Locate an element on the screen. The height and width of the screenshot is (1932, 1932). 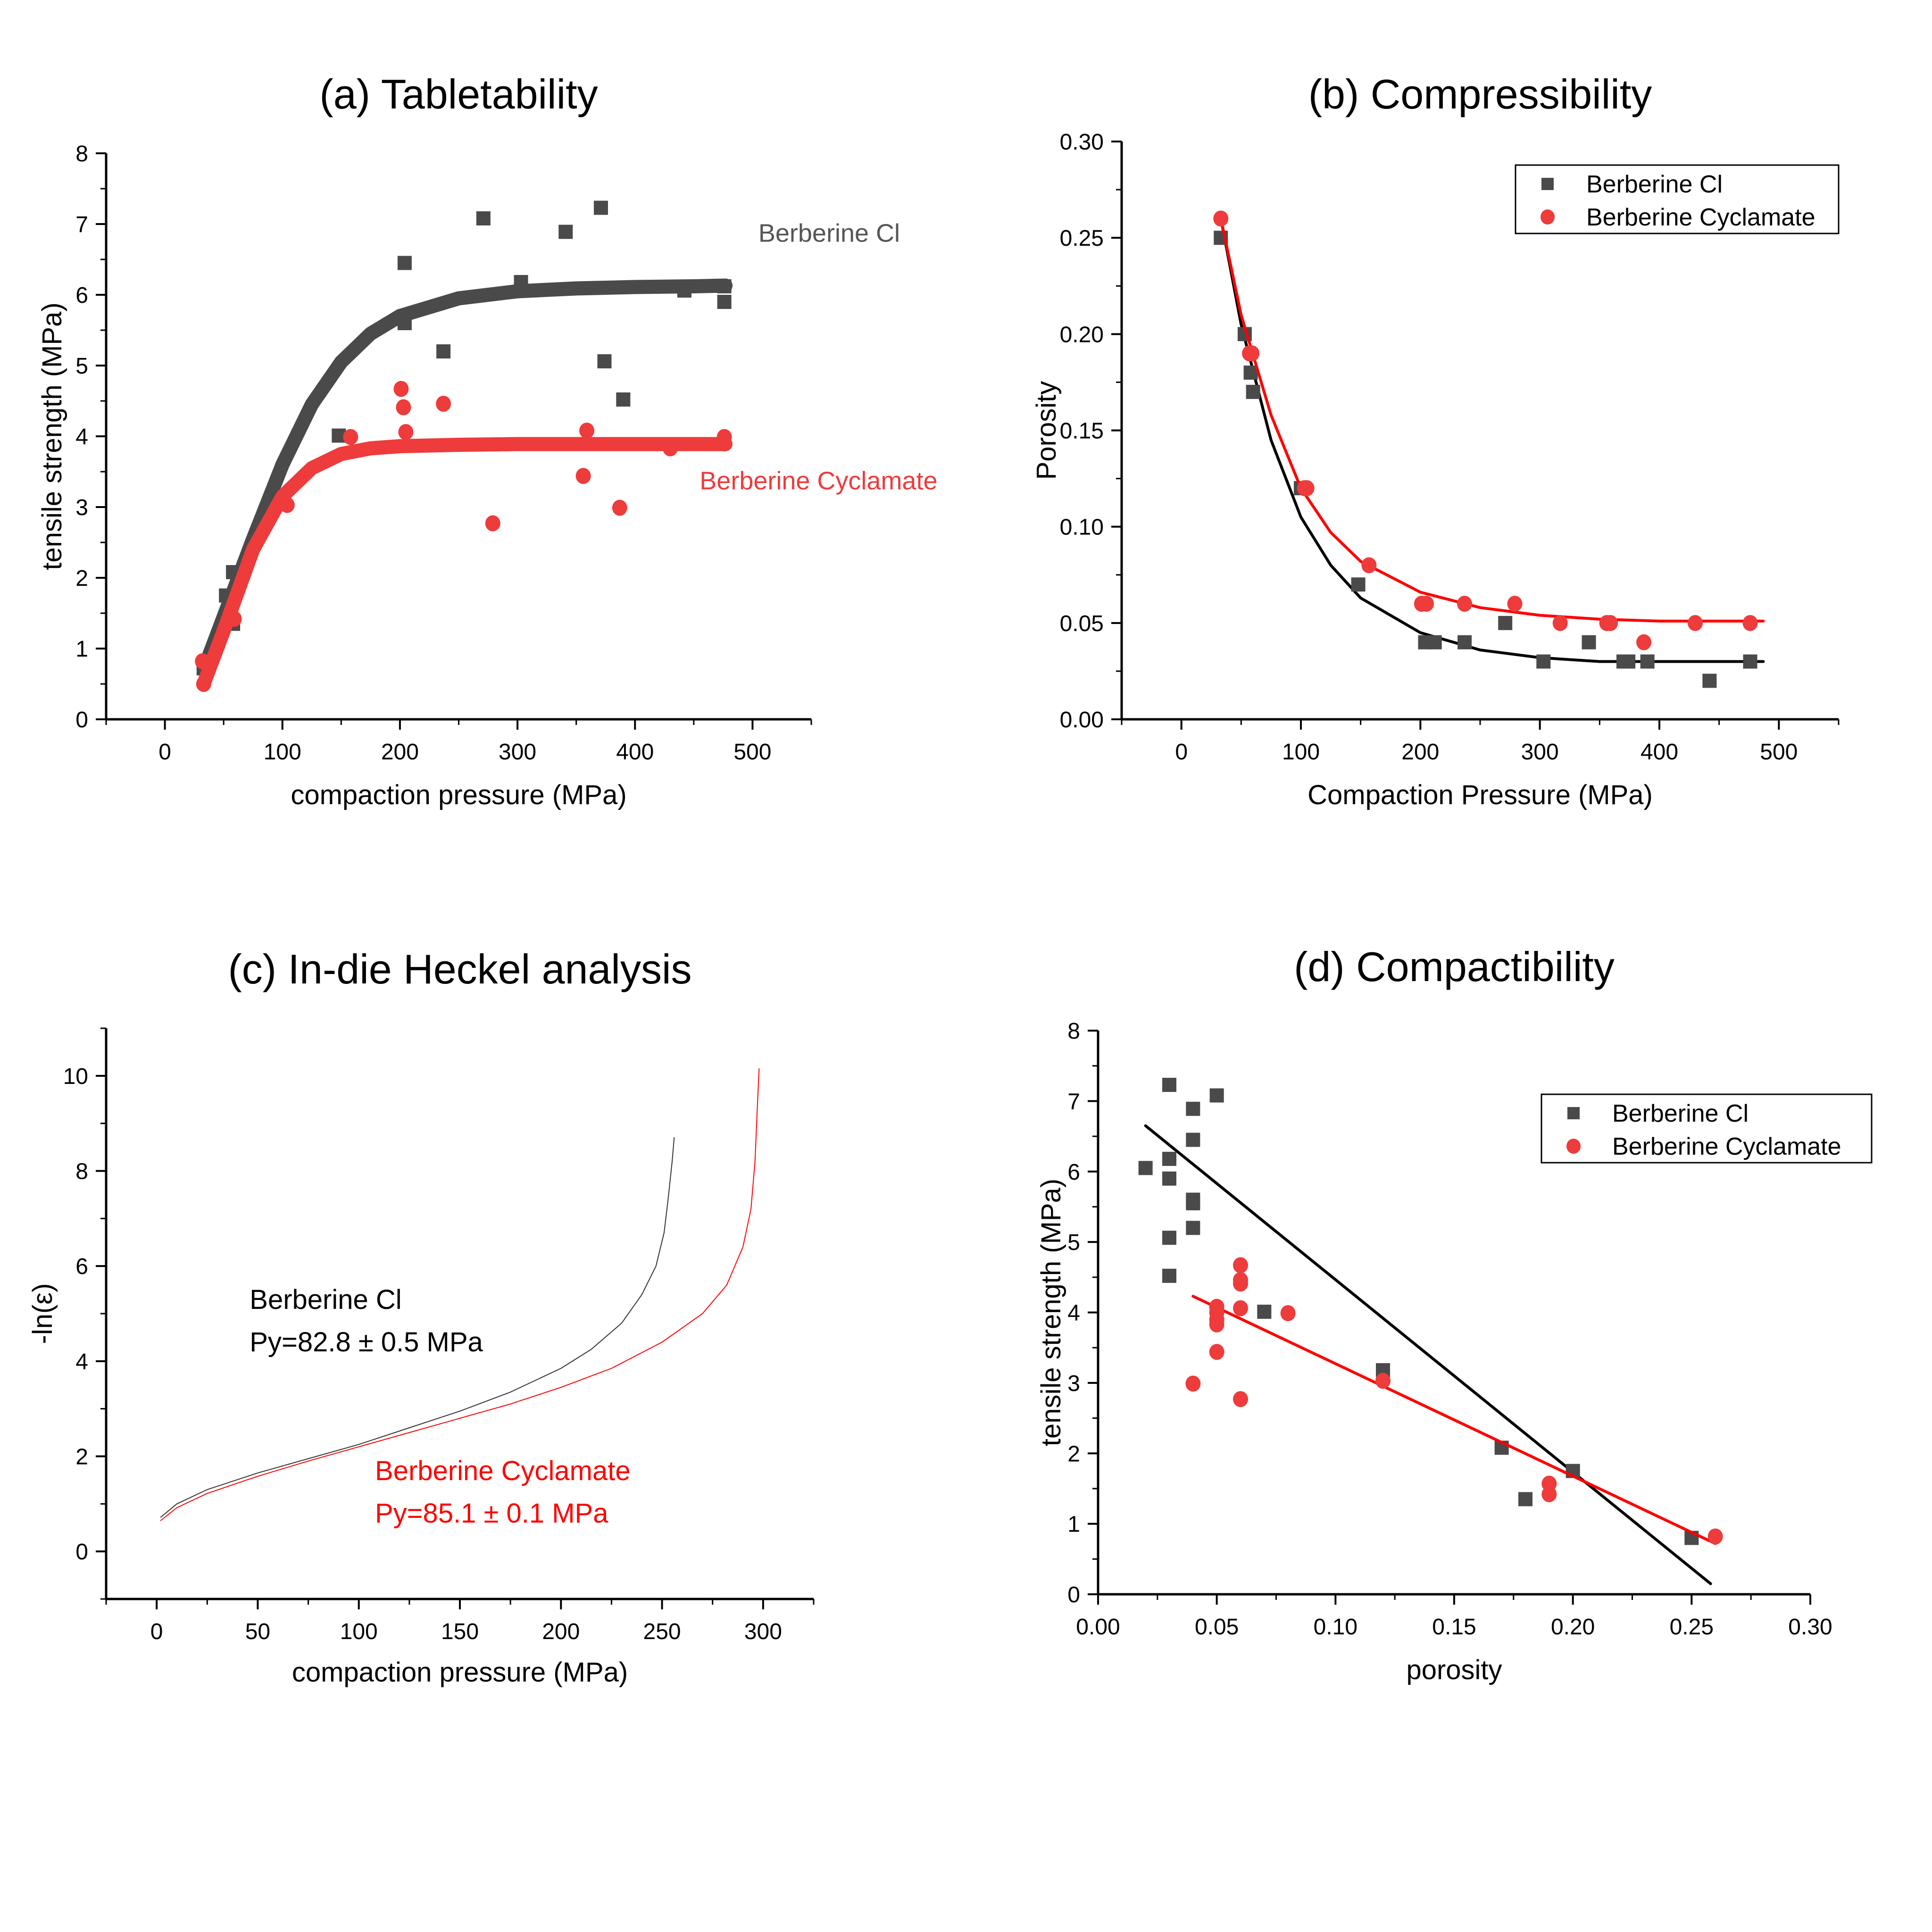
legend-marker-circle is located at coordinates (1548, 217).